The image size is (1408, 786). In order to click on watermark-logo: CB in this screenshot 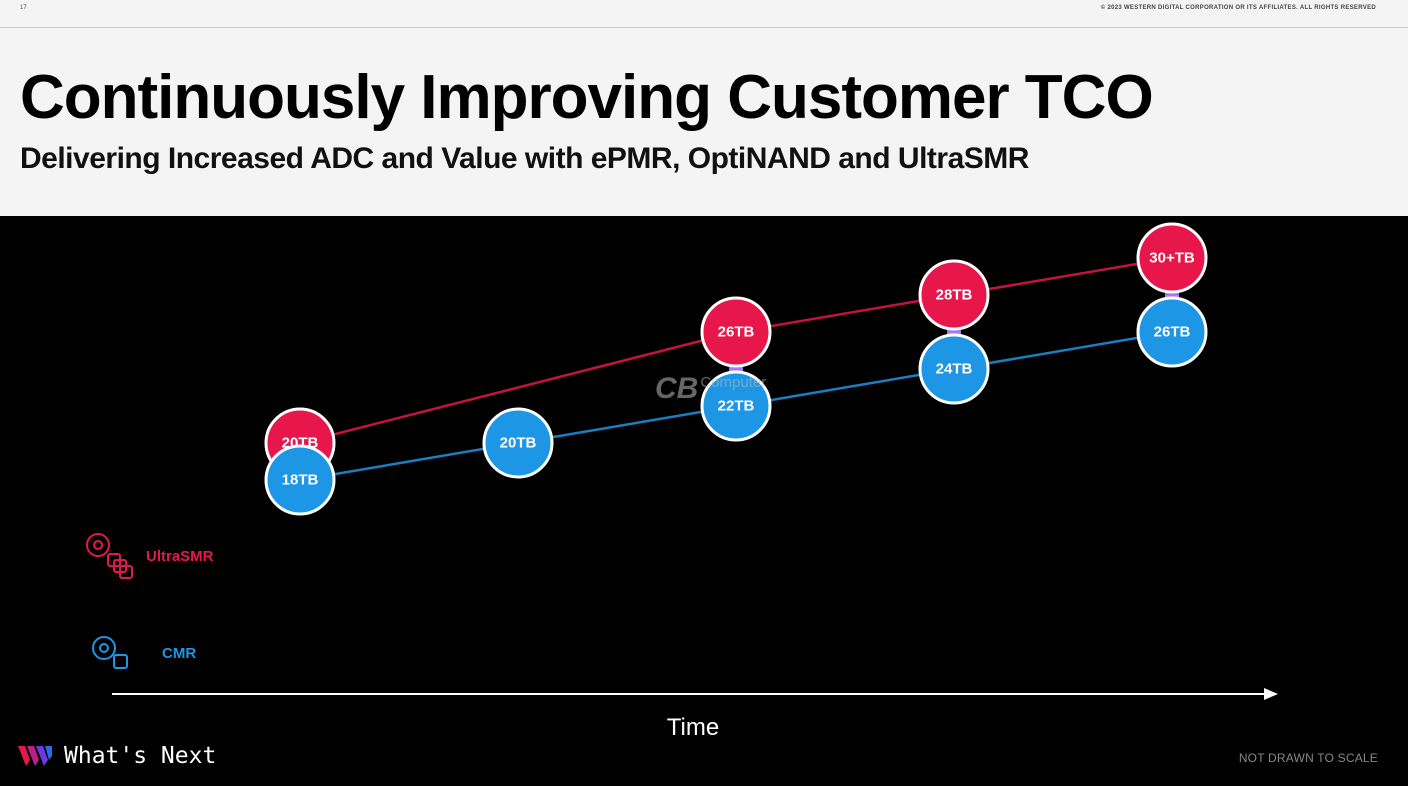, I will do `click(677, 388)`.